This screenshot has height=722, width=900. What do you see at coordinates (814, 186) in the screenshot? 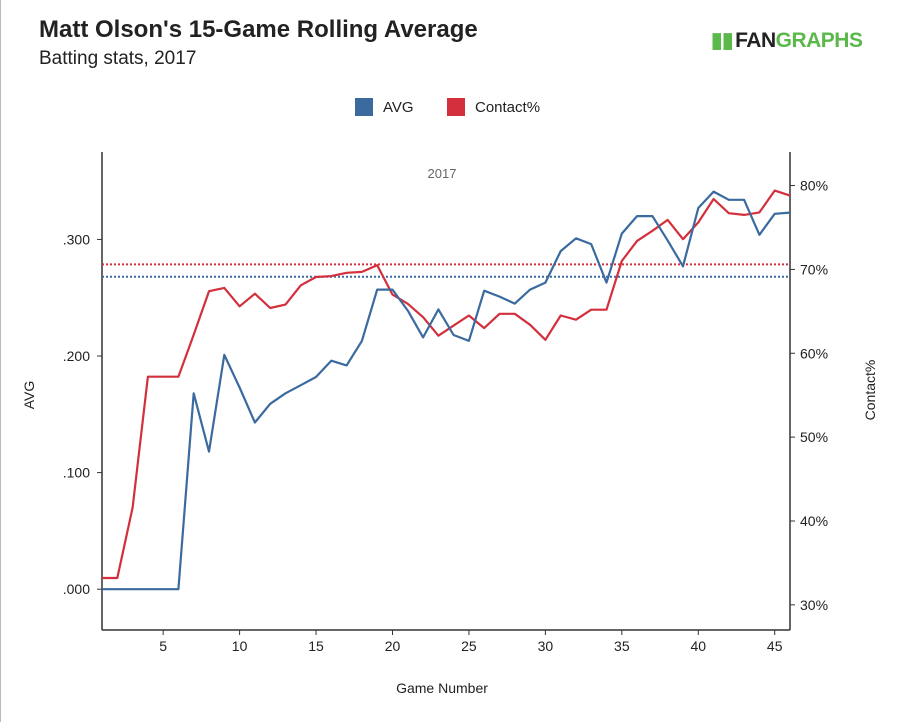
I see `right-tick-label: 80%` at bounding box center [814, 186].